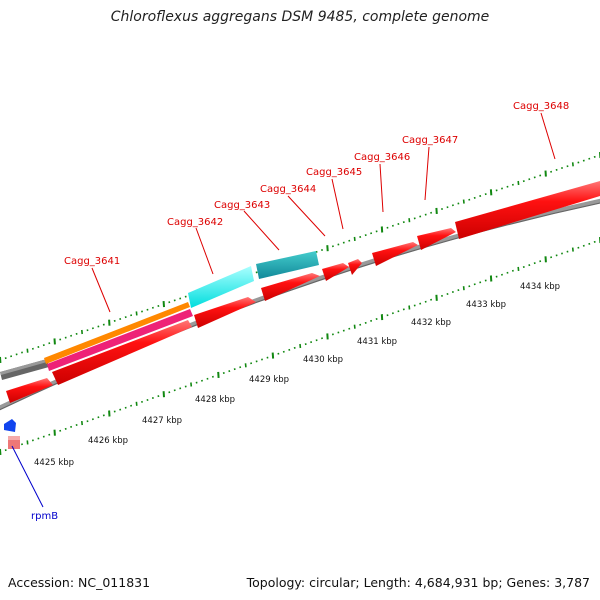 This screenshot has width=600, height=600. Describe the element at coordinates (323, 360) in the screenshot. I see `kbp-label-4430: 4430 kbp` at that location.